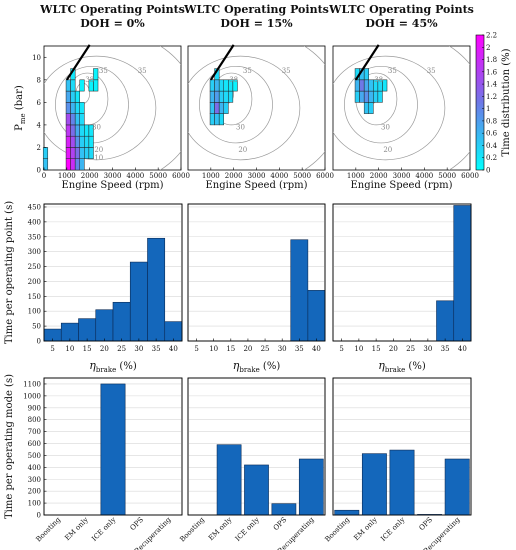  I want to click on x-tick-label: 4000, so click(135, 176).